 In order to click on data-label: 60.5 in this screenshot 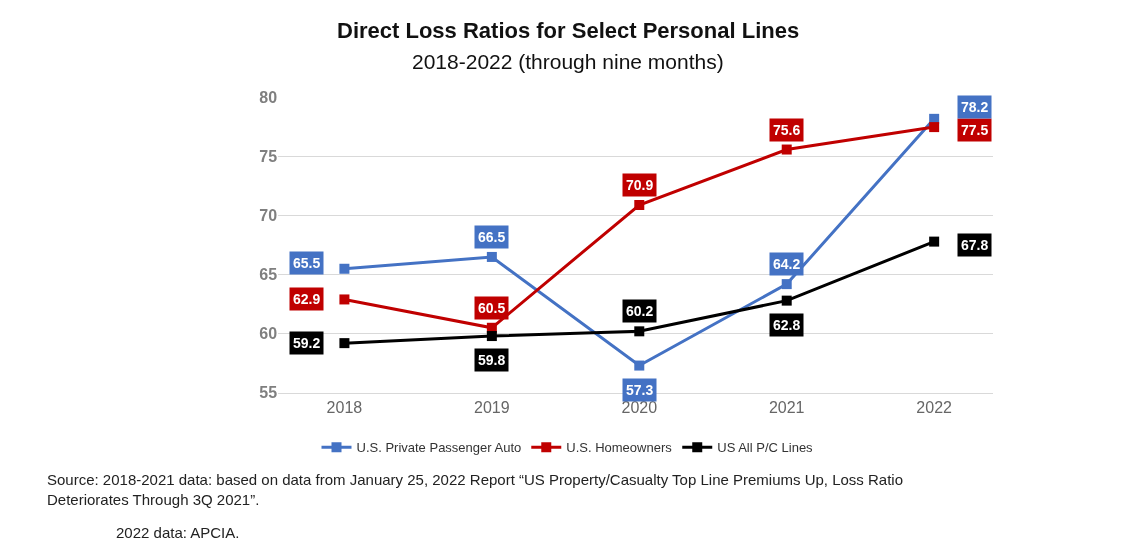, I will do `click(492, 308)`.